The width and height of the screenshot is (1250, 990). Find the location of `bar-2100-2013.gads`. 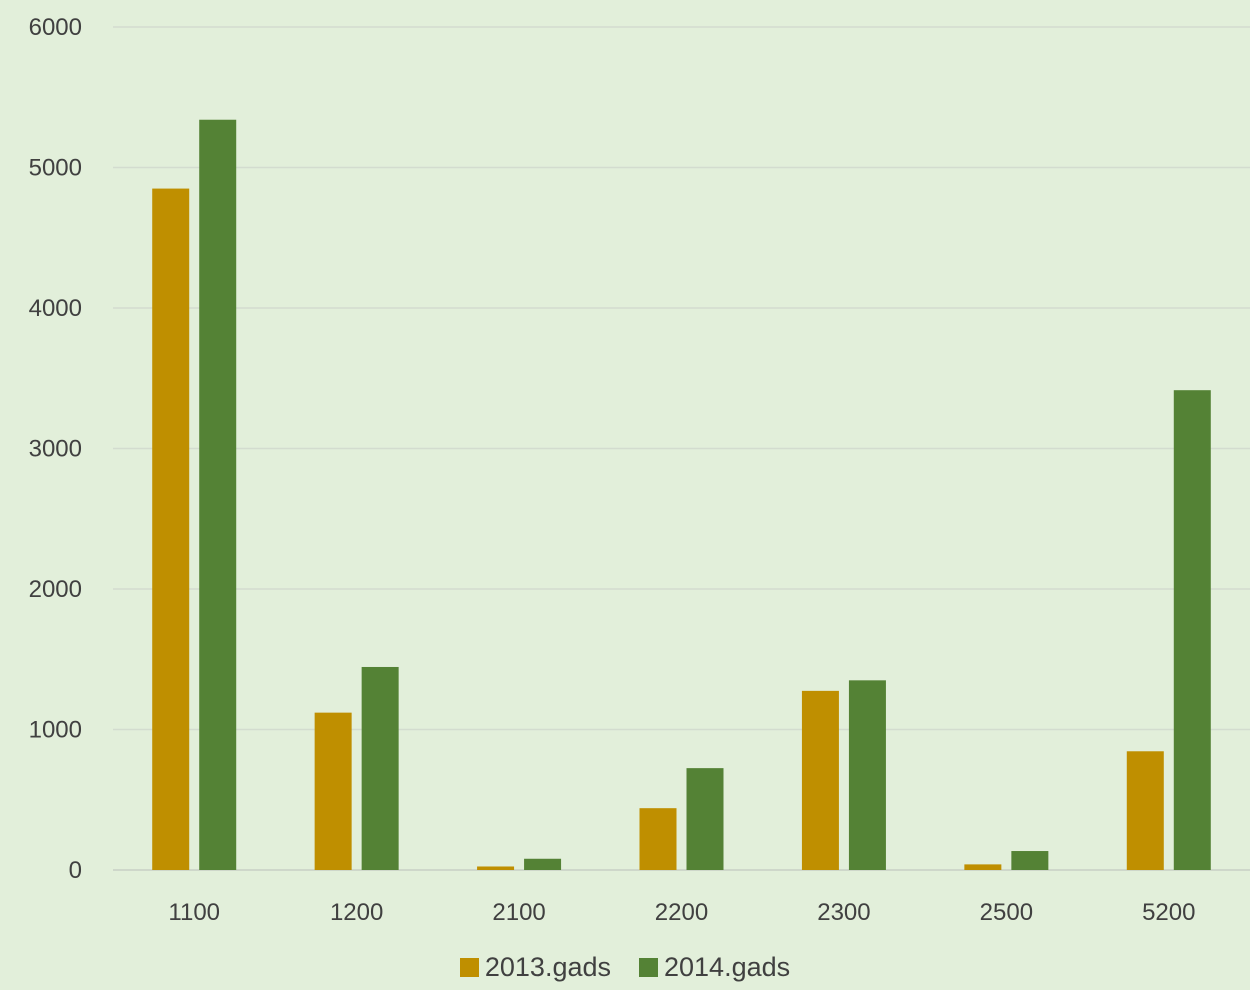

bar-2100-2013.gads is located at coordinates (496, 868).